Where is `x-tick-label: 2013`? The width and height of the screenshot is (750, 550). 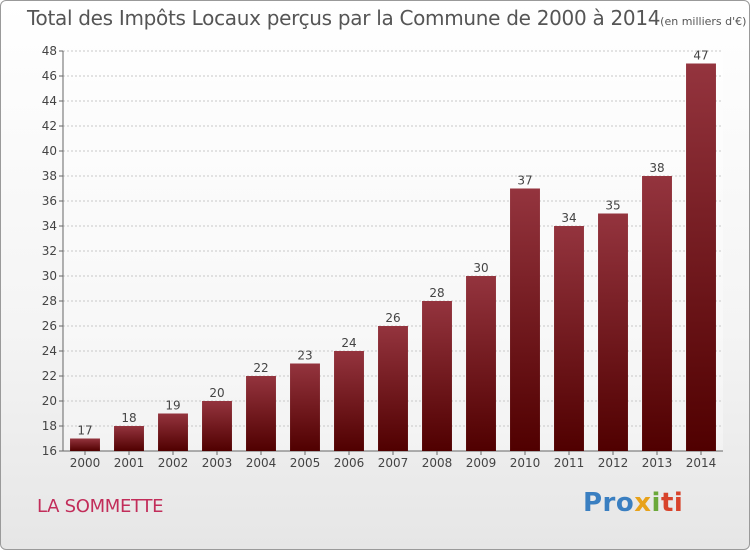 x-tick-label: 2013 is located at coordinates (657, 463).